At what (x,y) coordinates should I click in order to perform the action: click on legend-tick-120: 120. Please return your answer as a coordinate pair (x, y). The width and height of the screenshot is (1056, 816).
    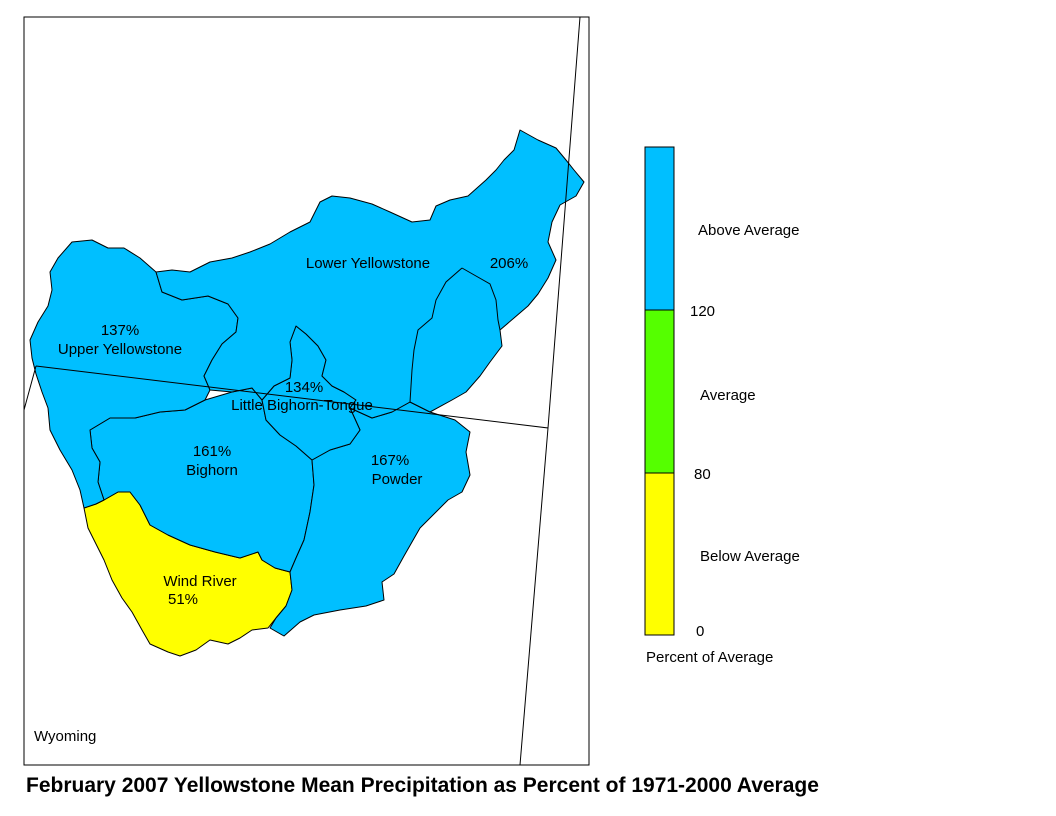
    Looking at the image, I should click on (702, 311).